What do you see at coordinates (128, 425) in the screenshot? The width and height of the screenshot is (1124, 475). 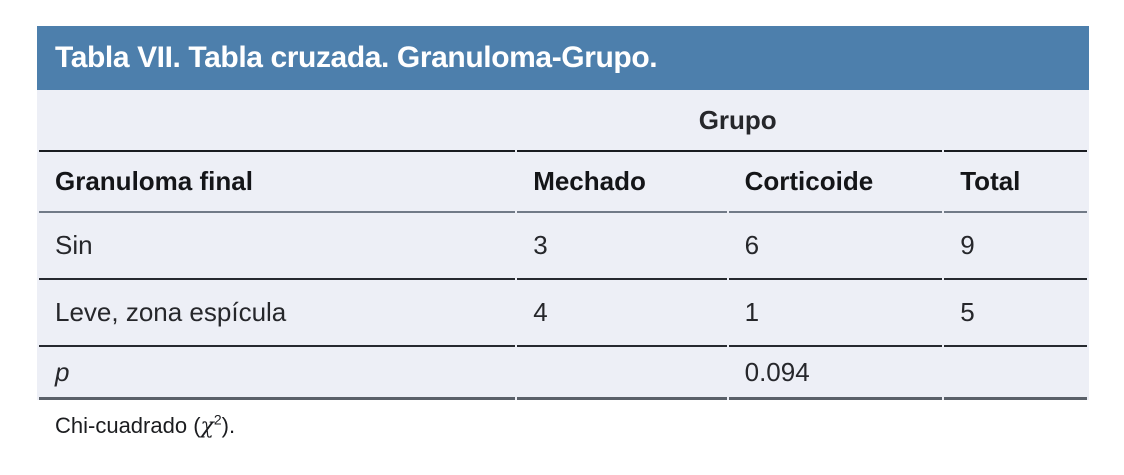 I see `footnote-text: Chi-cuadrado (` at bounding box center [128, 425].